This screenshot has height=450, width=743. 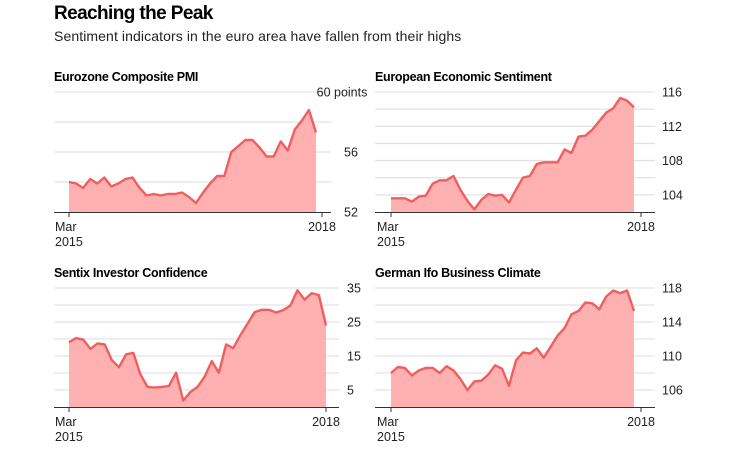 I want to click on y-tick-label: 118, so click(x=672, y=289).